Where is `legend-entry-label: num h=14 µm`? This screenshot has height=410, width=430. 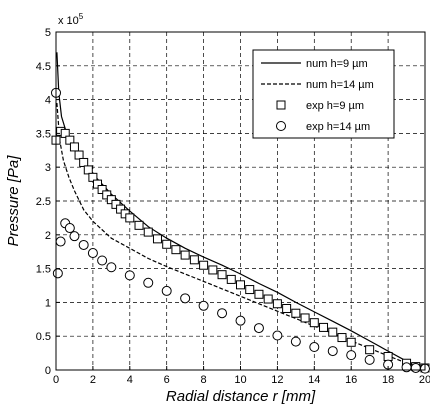 legend-entry-label: num h=14 µm is located at coordinates (340, 85).